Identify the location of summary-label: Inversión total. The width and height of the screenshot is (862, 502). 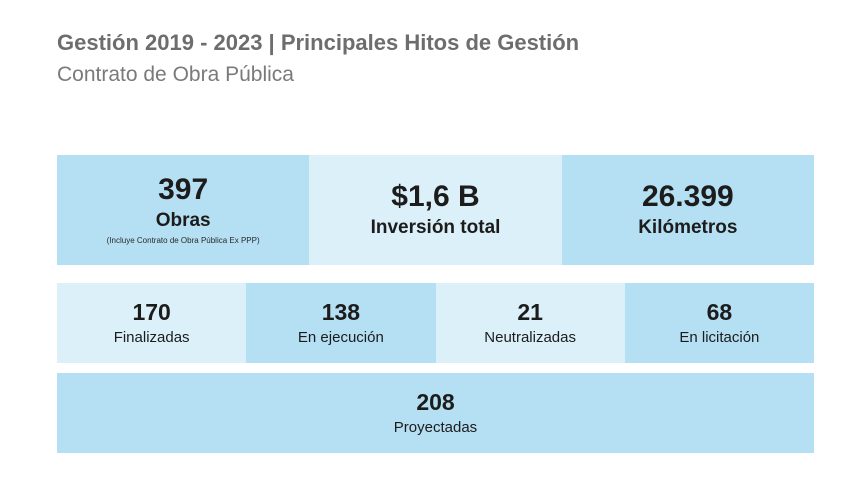
(435, 227).